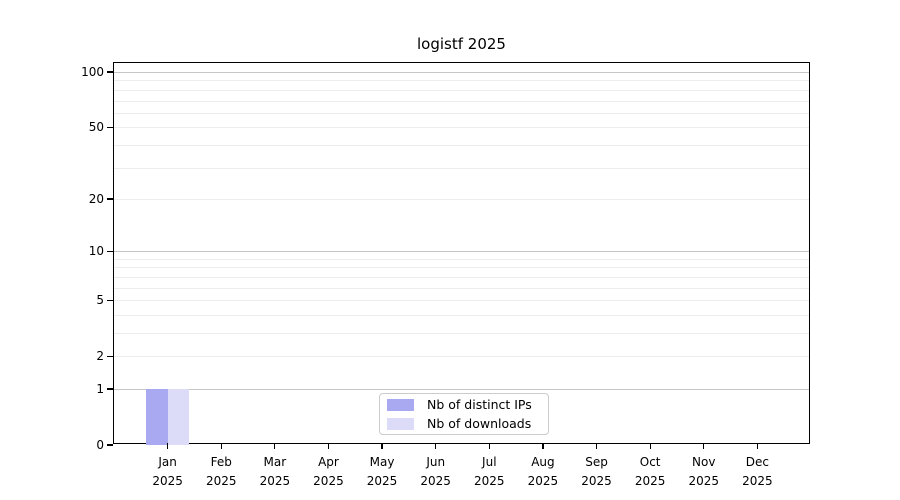 The width and height of the screenshot is (900, 500). What do you see at coordinates (489, 471) in the screenshot?
I see `x-axis-tick-label: Jul 2025` at bounding box center [489, 471].